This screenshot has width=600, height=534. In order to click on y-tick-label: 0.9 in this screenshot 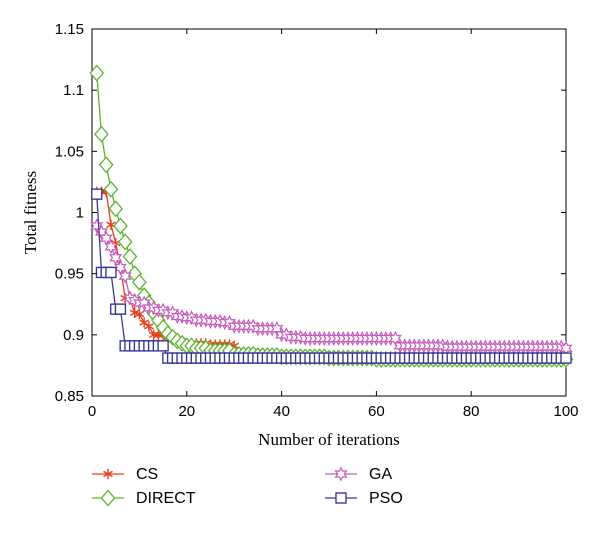, I will do `click(73, 335)`.